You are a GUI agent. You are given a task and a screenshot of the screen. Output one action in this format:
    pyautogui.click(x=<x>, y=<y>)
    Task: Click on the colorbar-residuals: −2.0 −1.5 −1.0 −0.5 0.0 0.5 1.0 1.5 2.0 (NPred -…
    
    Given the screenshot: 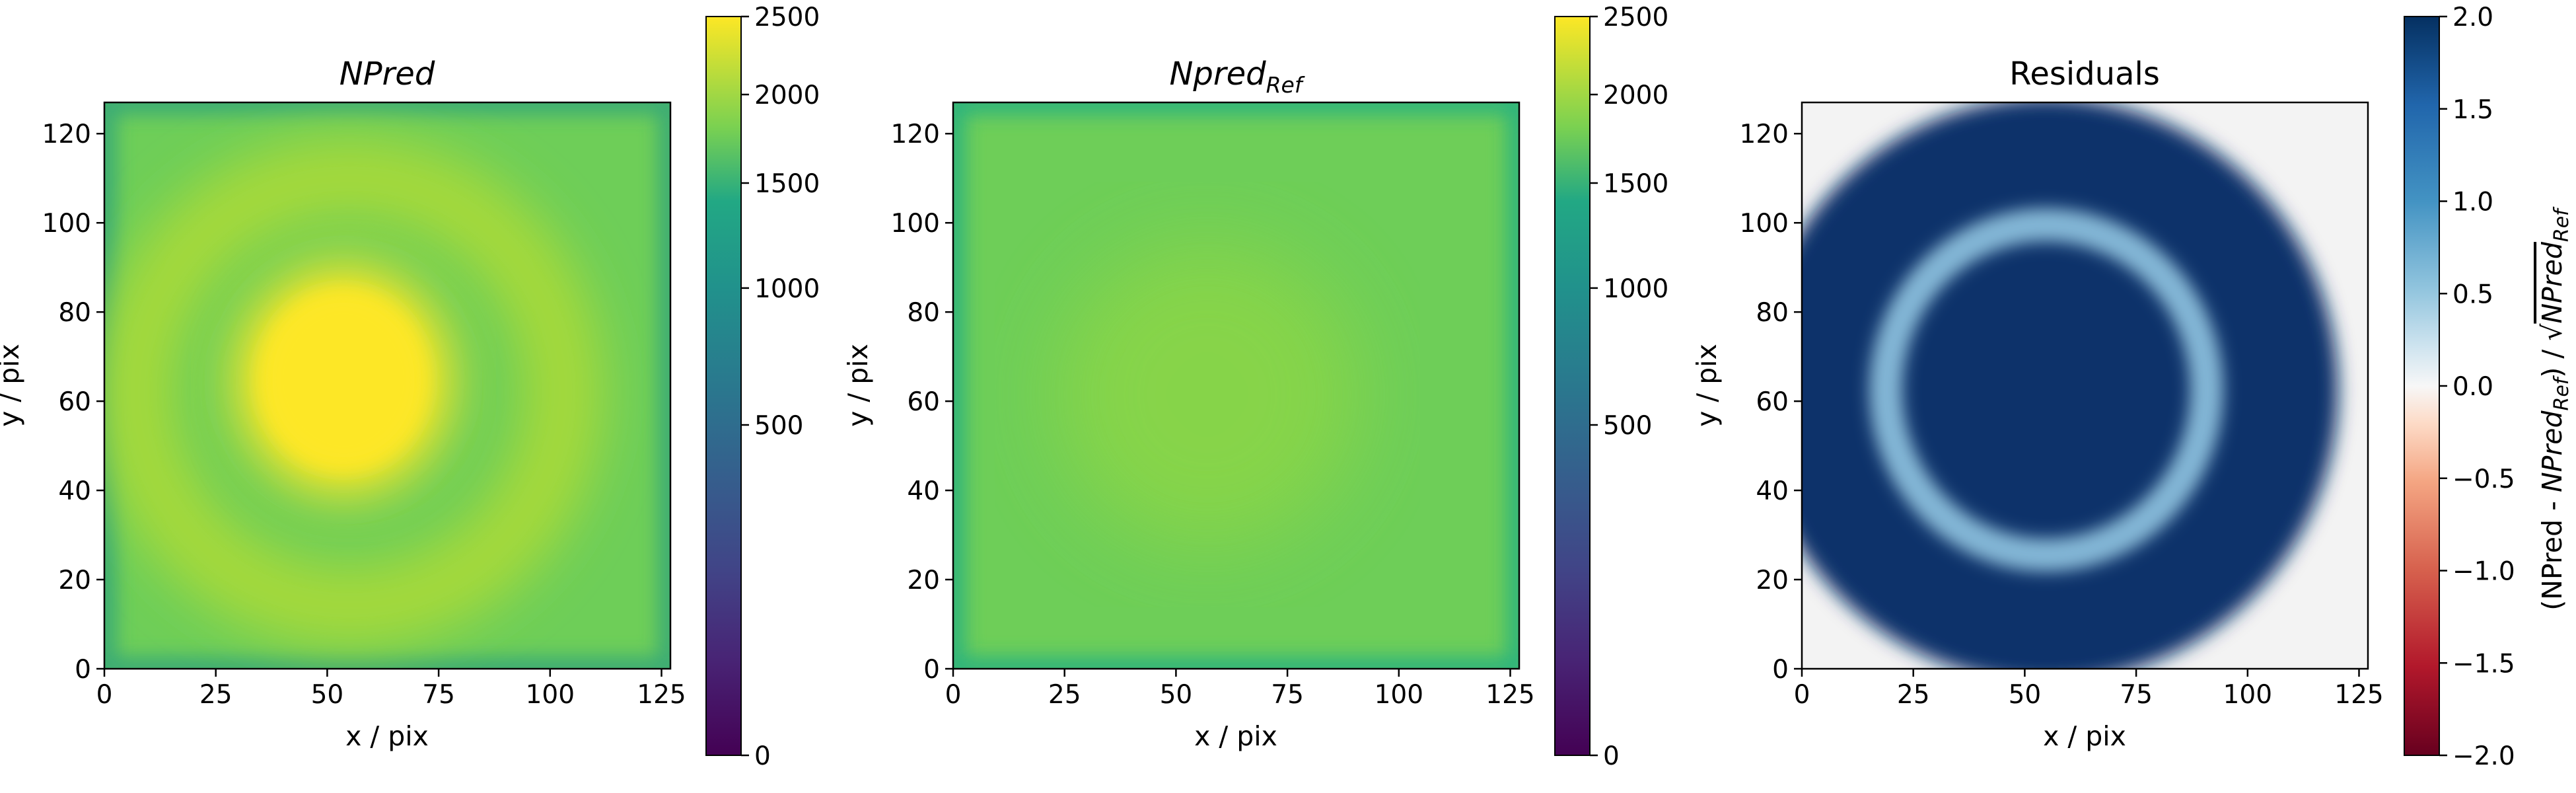 What is the action you would take?
    pyautogui.click(x=2488, y=387)
    